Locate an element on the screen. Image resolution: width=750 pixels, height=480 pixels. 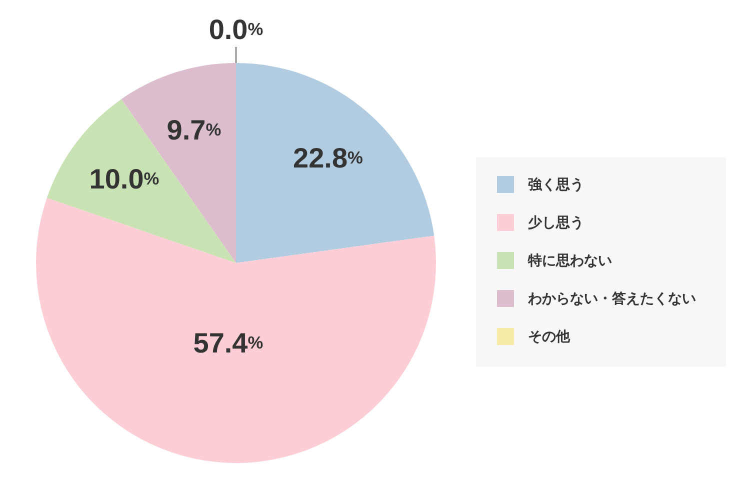
legend-label: 少し思う is located at coordinates (556, 223).